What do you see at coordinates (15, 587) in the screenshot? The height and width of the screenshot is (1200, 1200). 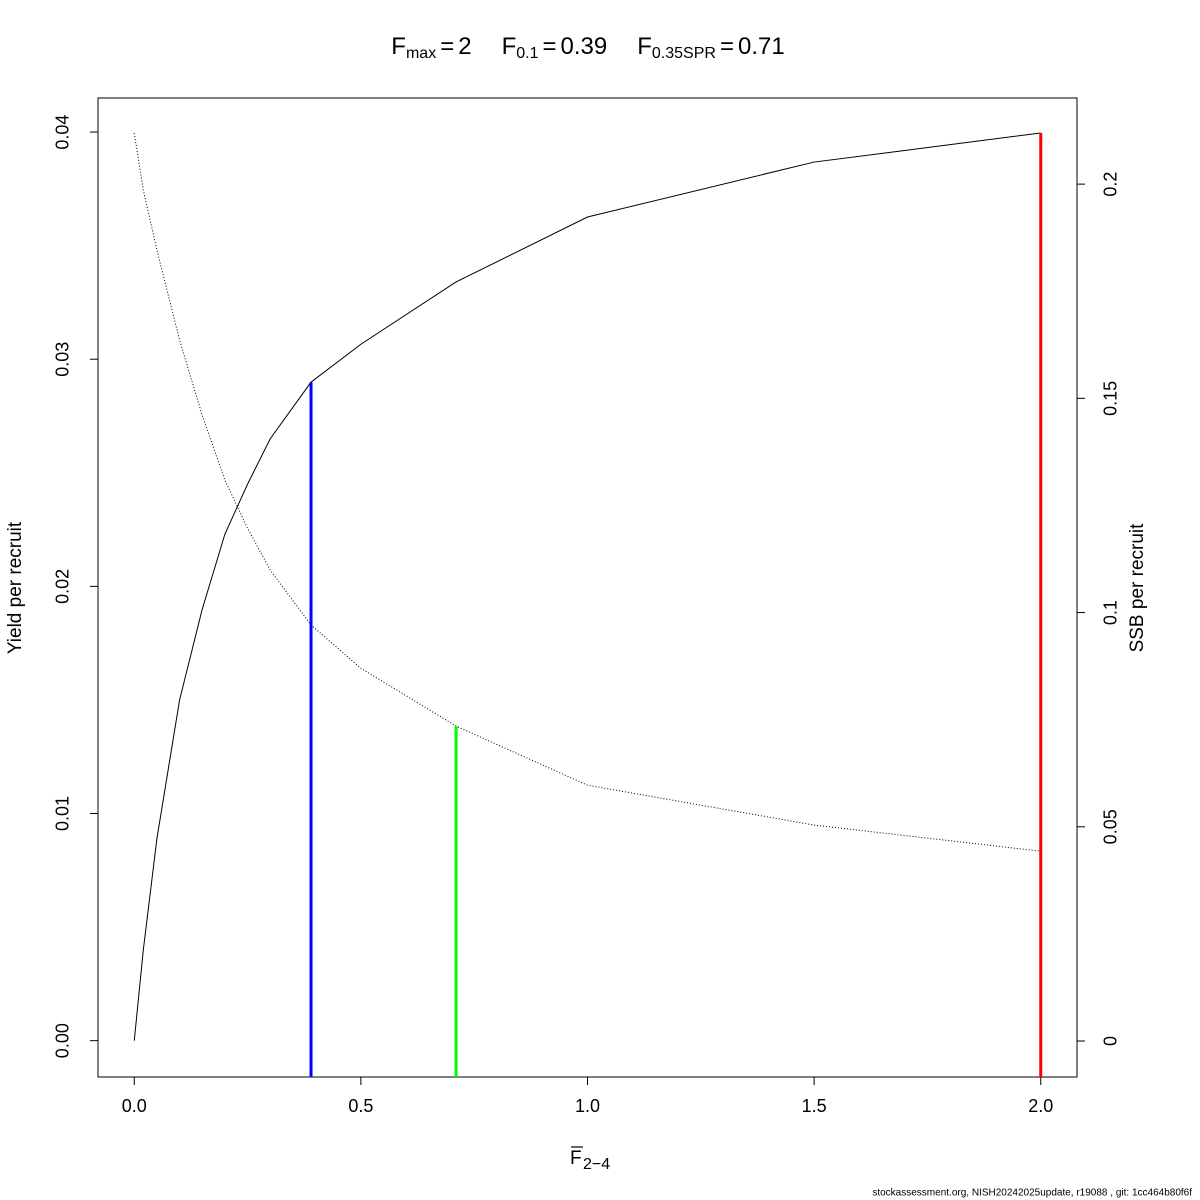 I see `y-axis-title: Yield per recruit` at bounding box center [15, 587].